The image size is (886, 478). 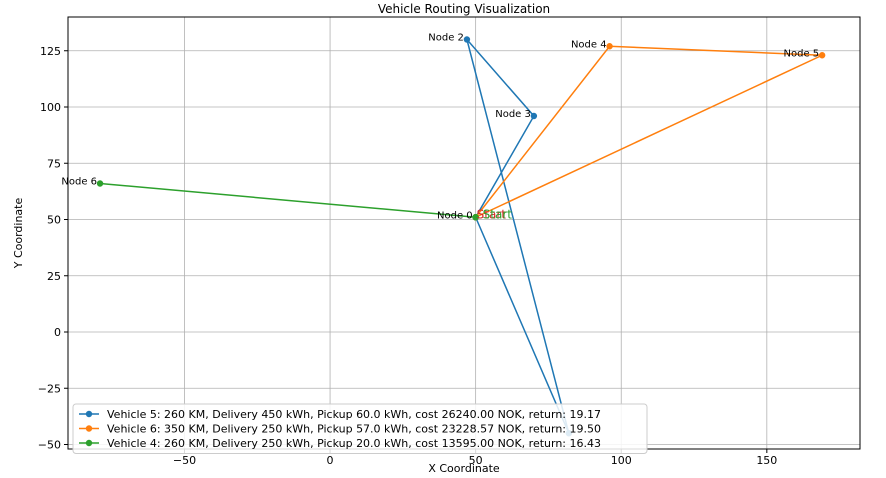 What do you see at coordinates (589, 44) in the screenshot?
I see `node-label: Node 4` at bounding box center [589, 44].